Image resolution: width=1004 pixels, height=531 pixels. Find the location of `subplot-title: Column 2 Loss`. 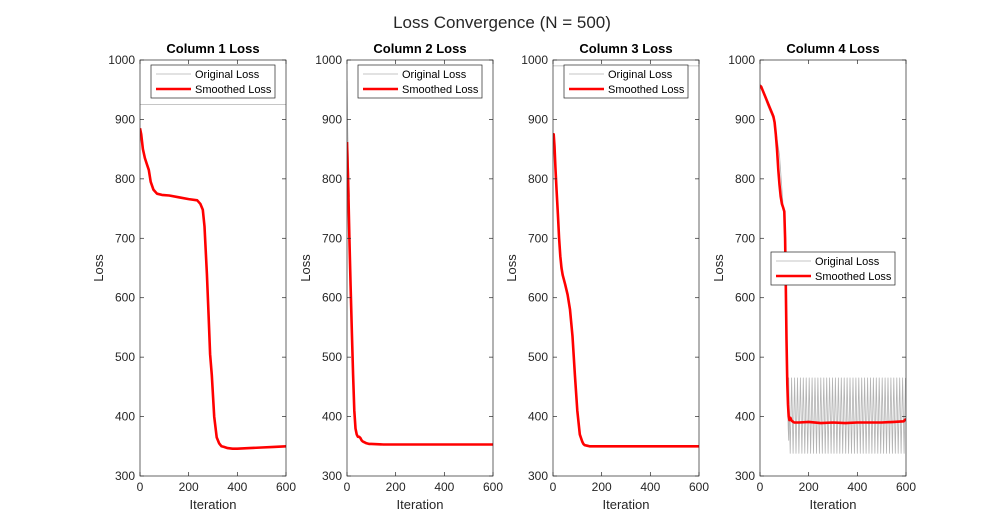

subplot-title: Column 2 Loss is located at coordinates (419, 48).